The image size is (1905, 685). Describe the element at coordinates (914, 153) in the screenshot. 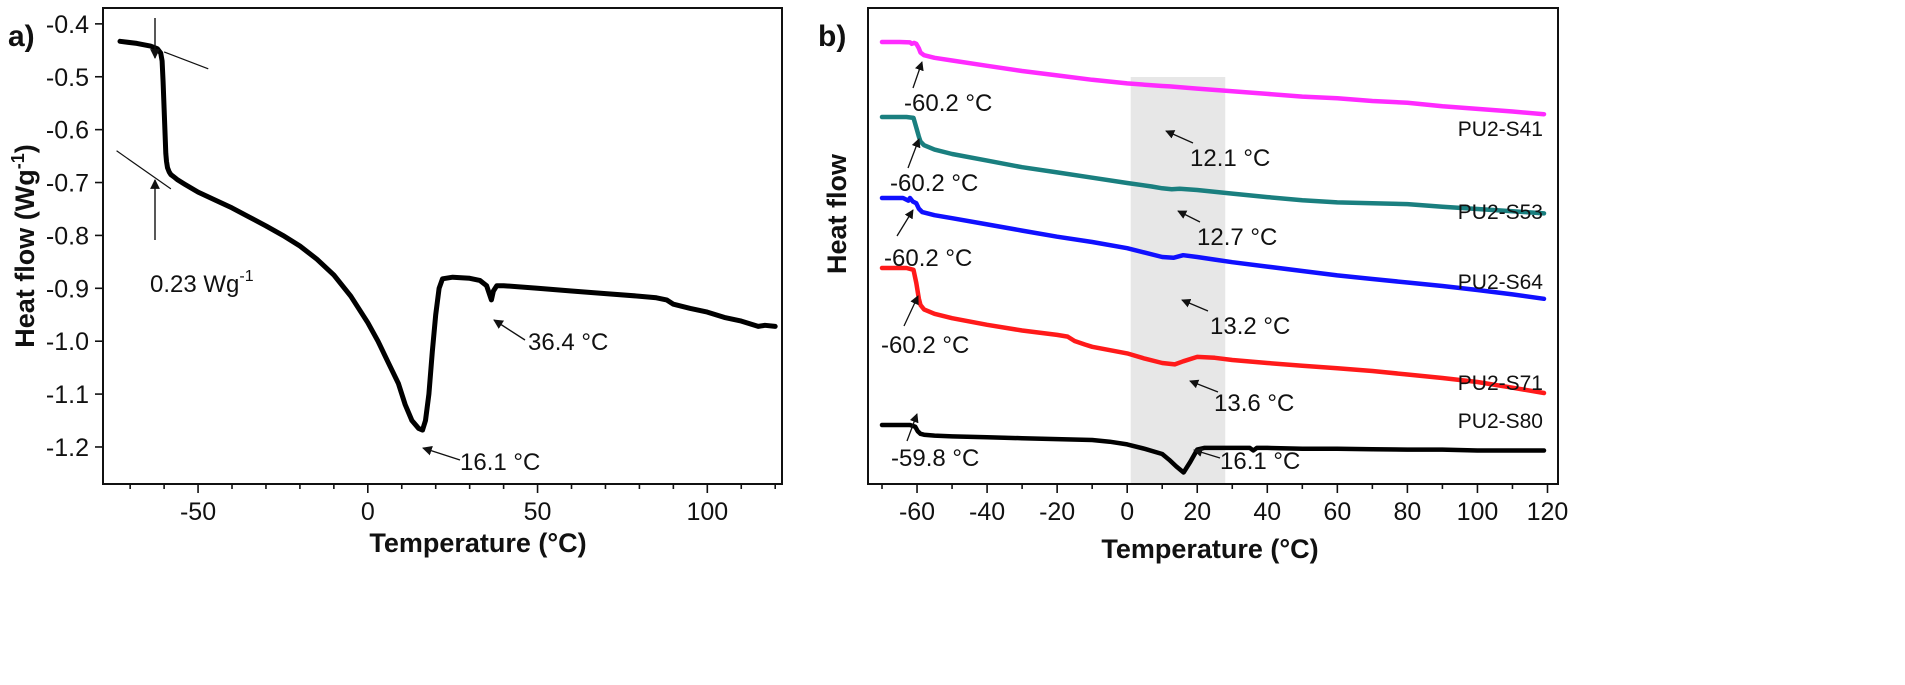

I see `s53-low-arrow` at that location.